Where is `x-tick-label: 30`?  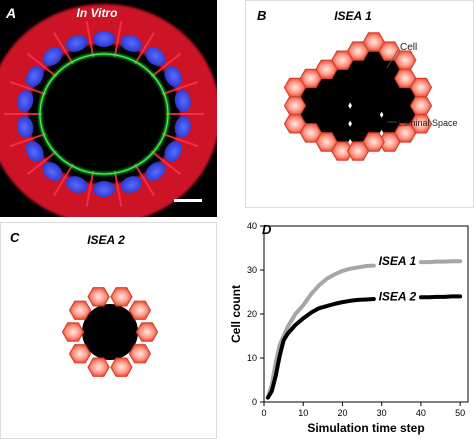 x-tick-label: 30 is located at coordinates (382, 413).